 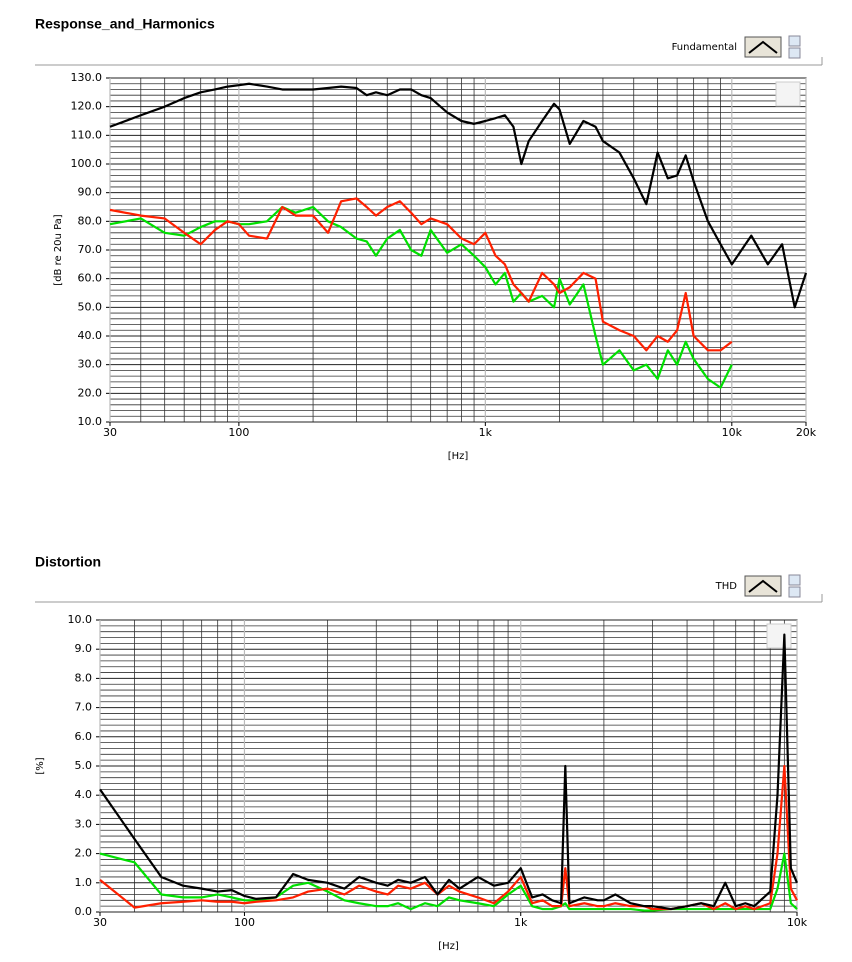 I want to click on y-tick-label: 90.0, so click(x=90, y=192).